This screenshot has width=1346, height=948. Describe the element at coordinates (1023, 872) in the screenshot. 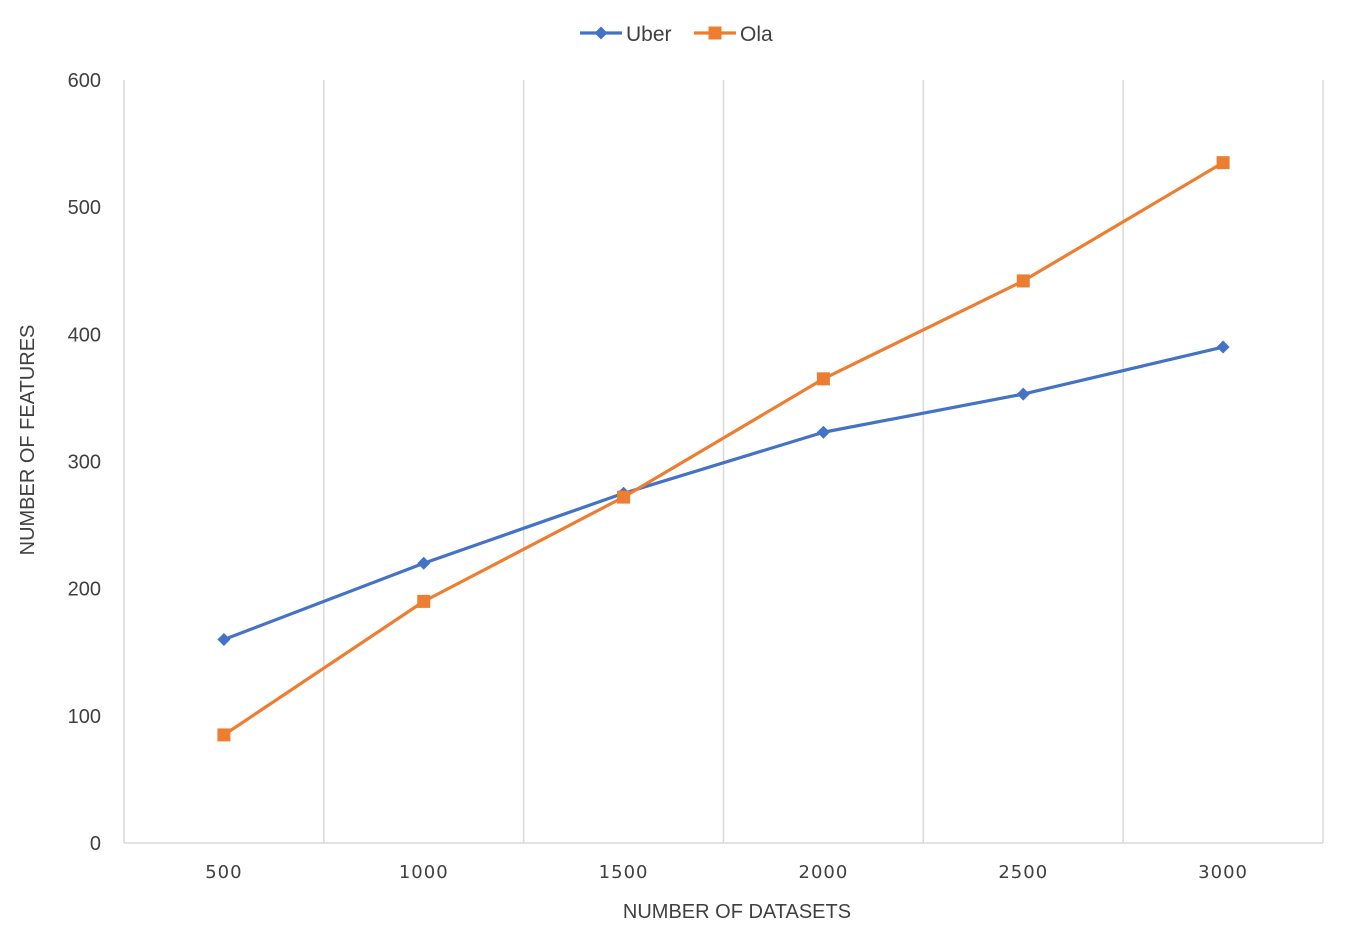

I see `x-tick-label: 2500` at that location.